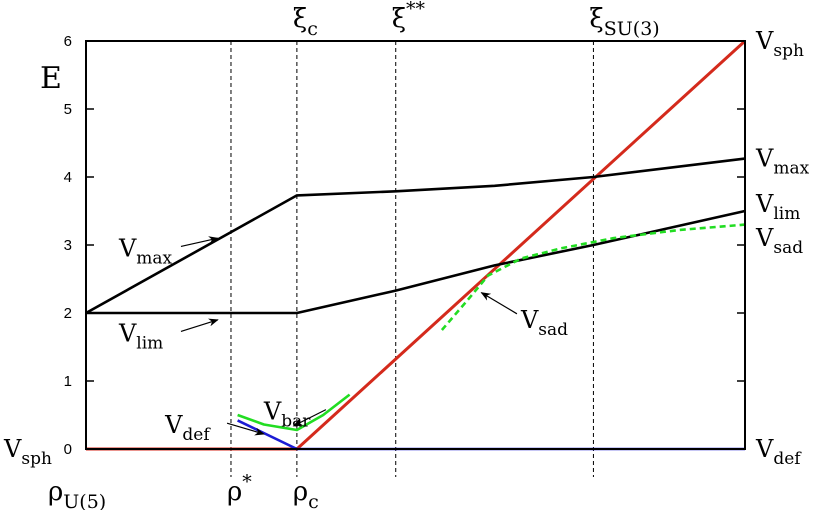 The image size is (822, 510). What do you see at coordinates (779, 241) in the screenshot?
I see `right-label-v-sad: Vsad` at bounding box center [779, 241].